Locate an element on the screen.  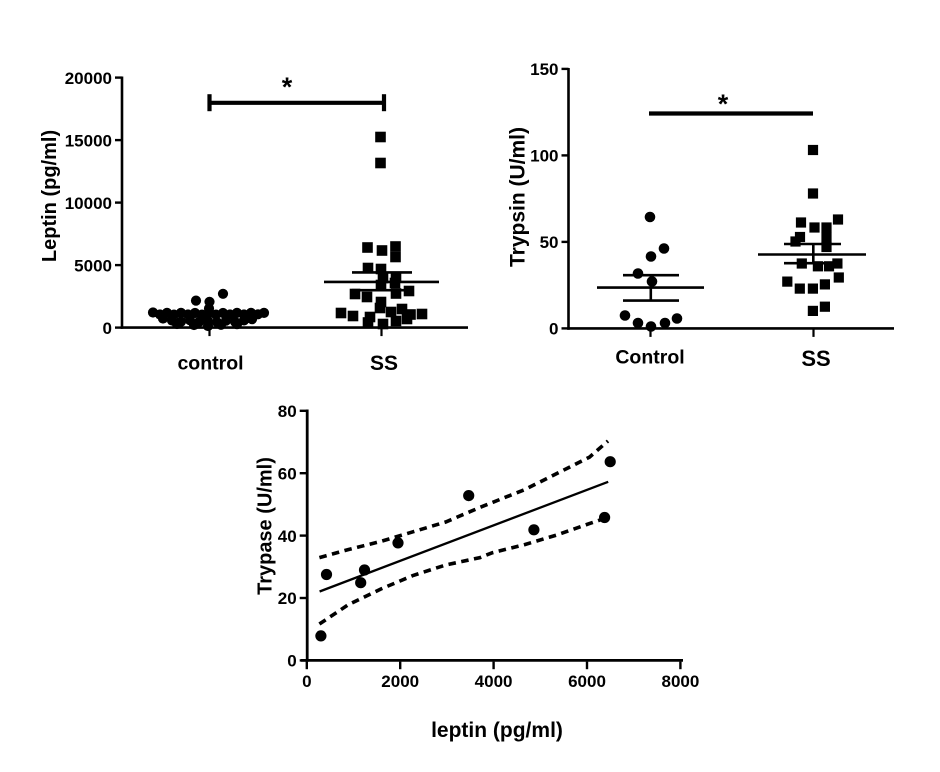
svg-text: 5000 is located at coordinates (93, 265).